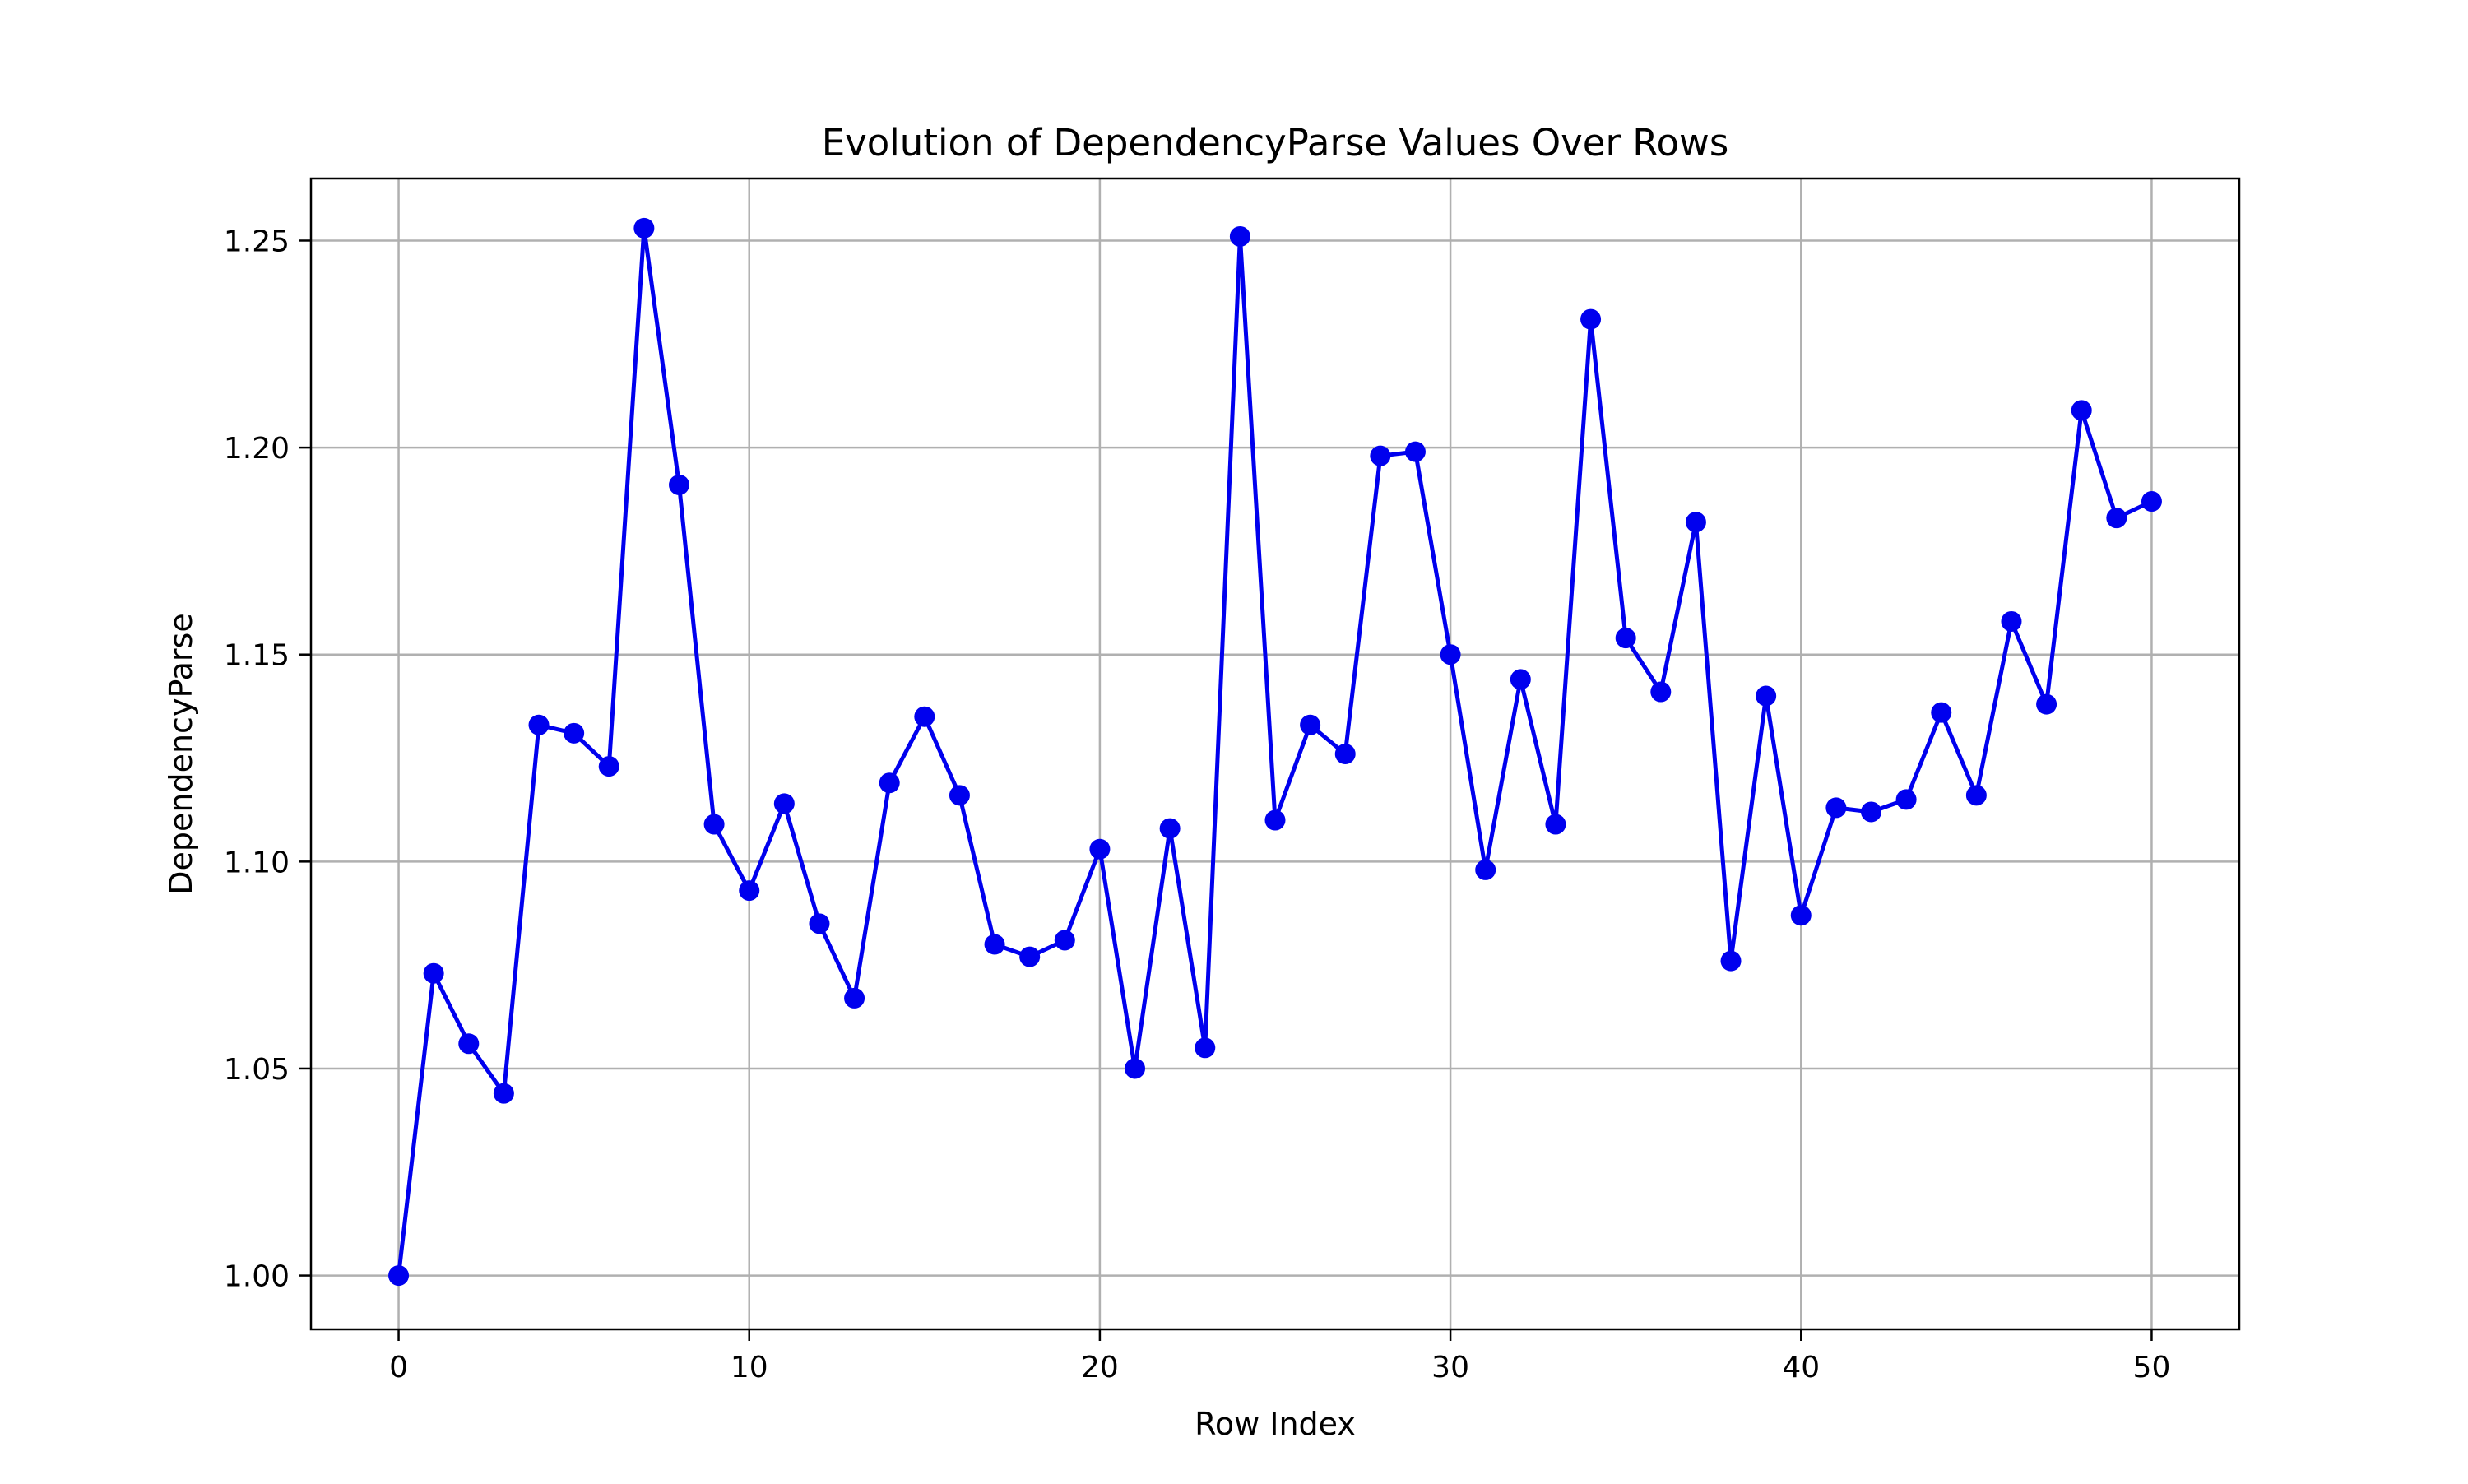  What do you see at coordinates (257, 241) in the screenshot?
I see `y-tick-label: 1.25` at bounding box center [257, 241].